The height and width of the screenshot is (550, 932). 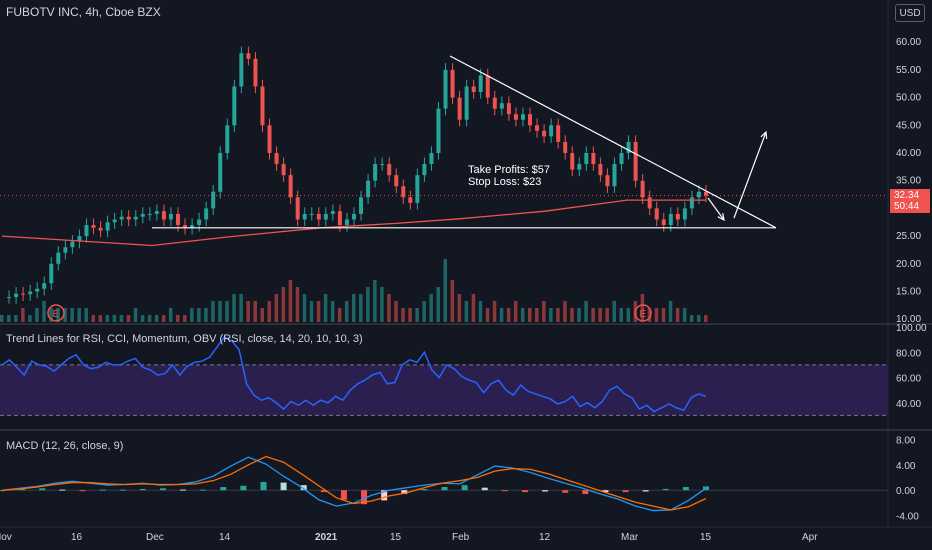 What do you see at coordinates (908, 153) in the screenshot?
I see `price-tick-label: 40.00` at bounding box center [908, 153].